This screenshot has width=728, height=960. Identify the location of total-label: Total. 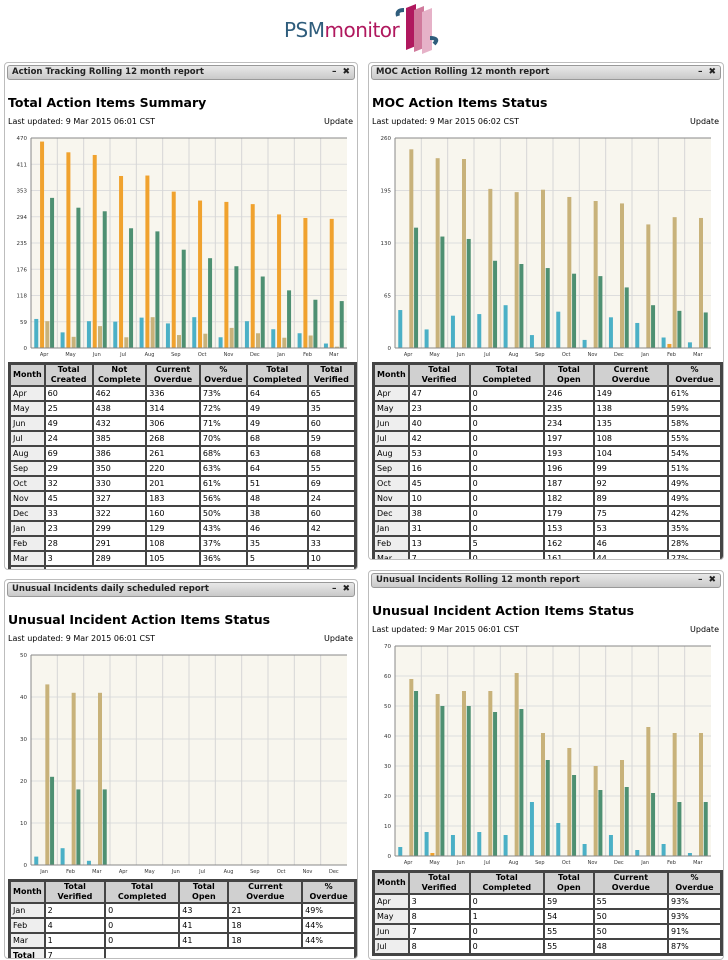
(27, 567).